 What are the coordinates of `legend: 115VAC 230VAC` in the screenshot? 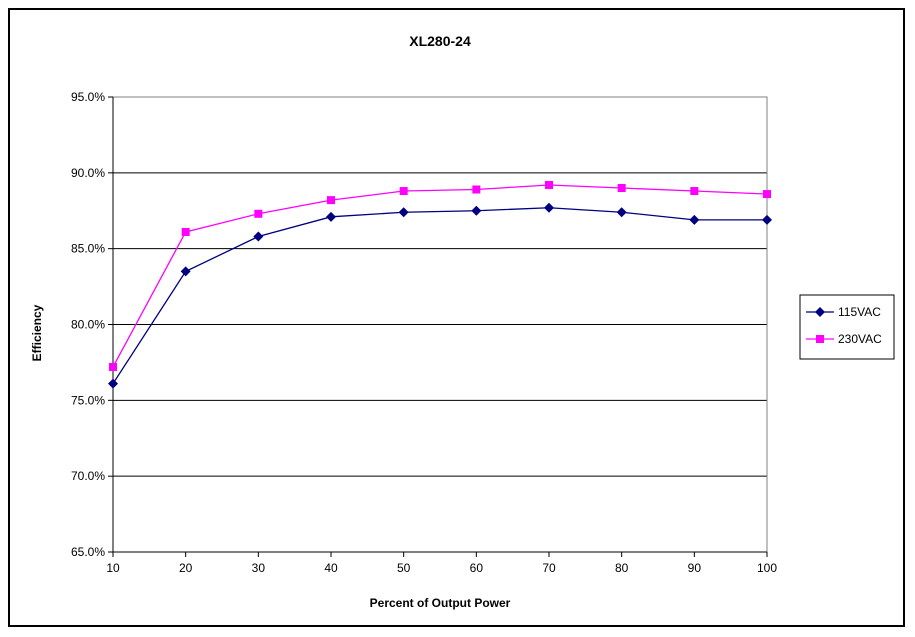 It's located at (847, 327).